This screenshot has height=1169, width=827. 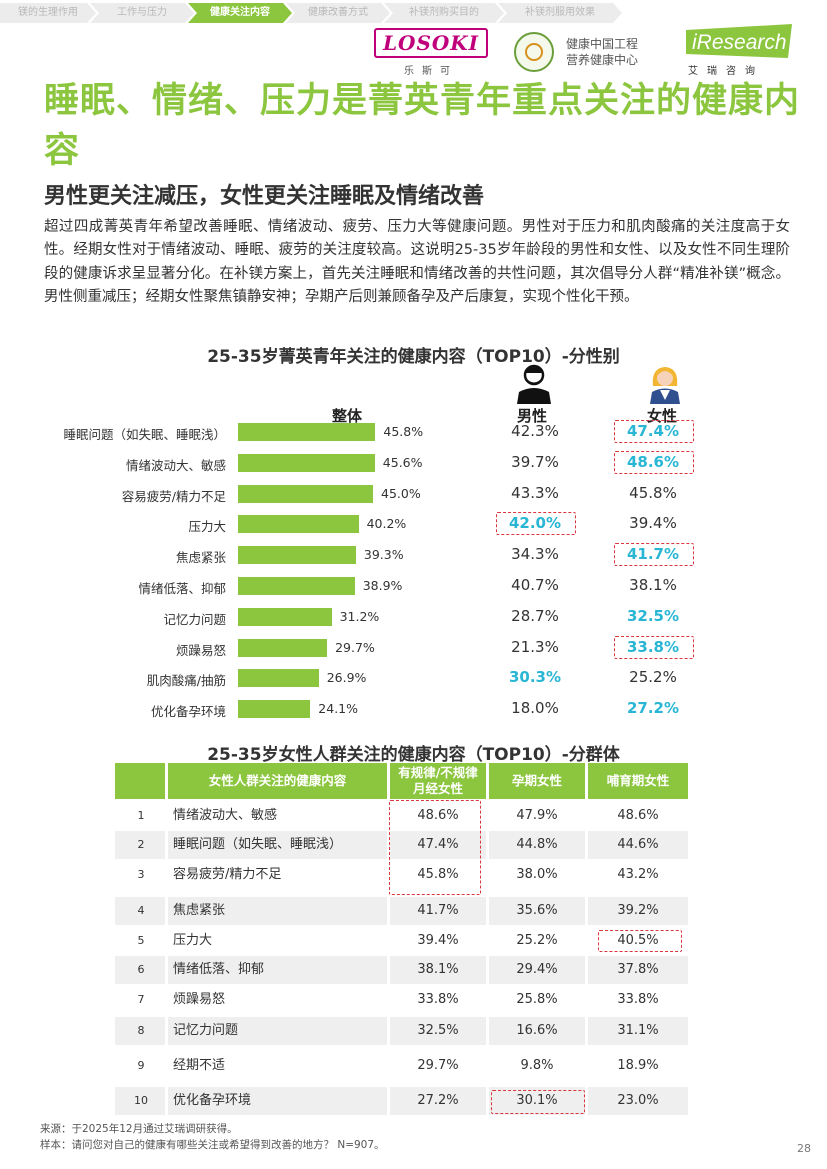 I want to click on row-index: 6, so click(x=141, y=969).